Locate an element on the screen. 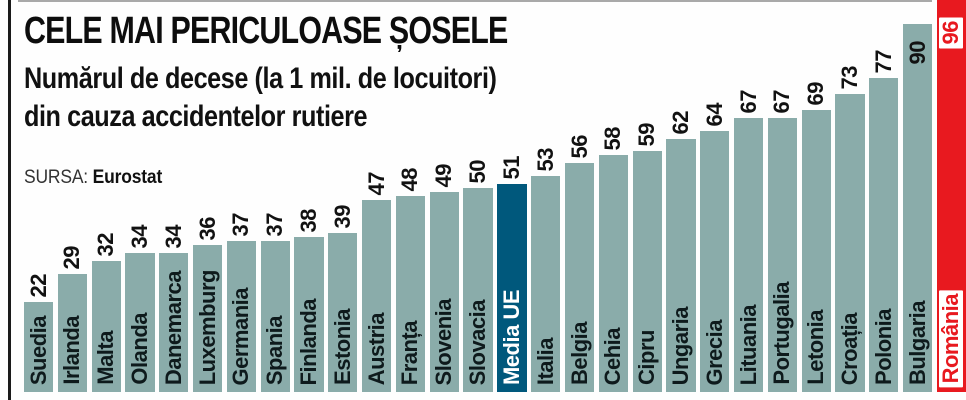  bar-group-grecia: 64 Grecia is located at coordinates (715, 196).